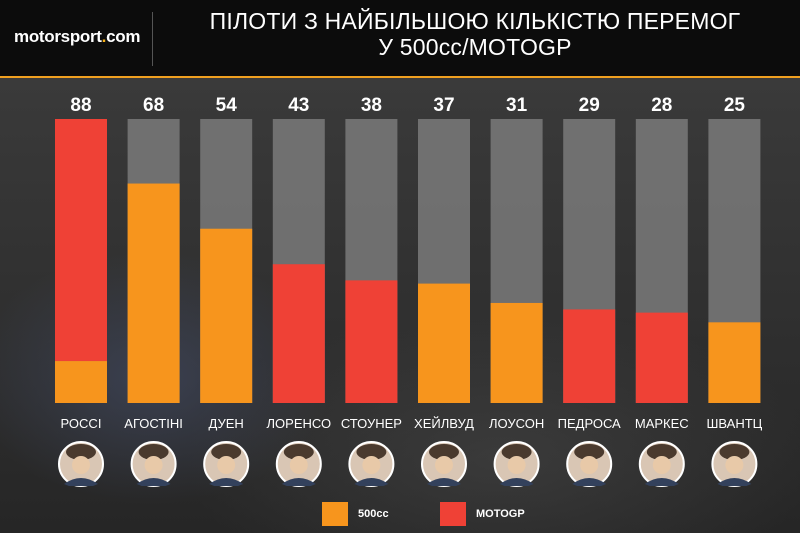  Describe the element at coordinates (298, 333) in the screenshot. I see `bar-motogp-лоренсо` at that location.